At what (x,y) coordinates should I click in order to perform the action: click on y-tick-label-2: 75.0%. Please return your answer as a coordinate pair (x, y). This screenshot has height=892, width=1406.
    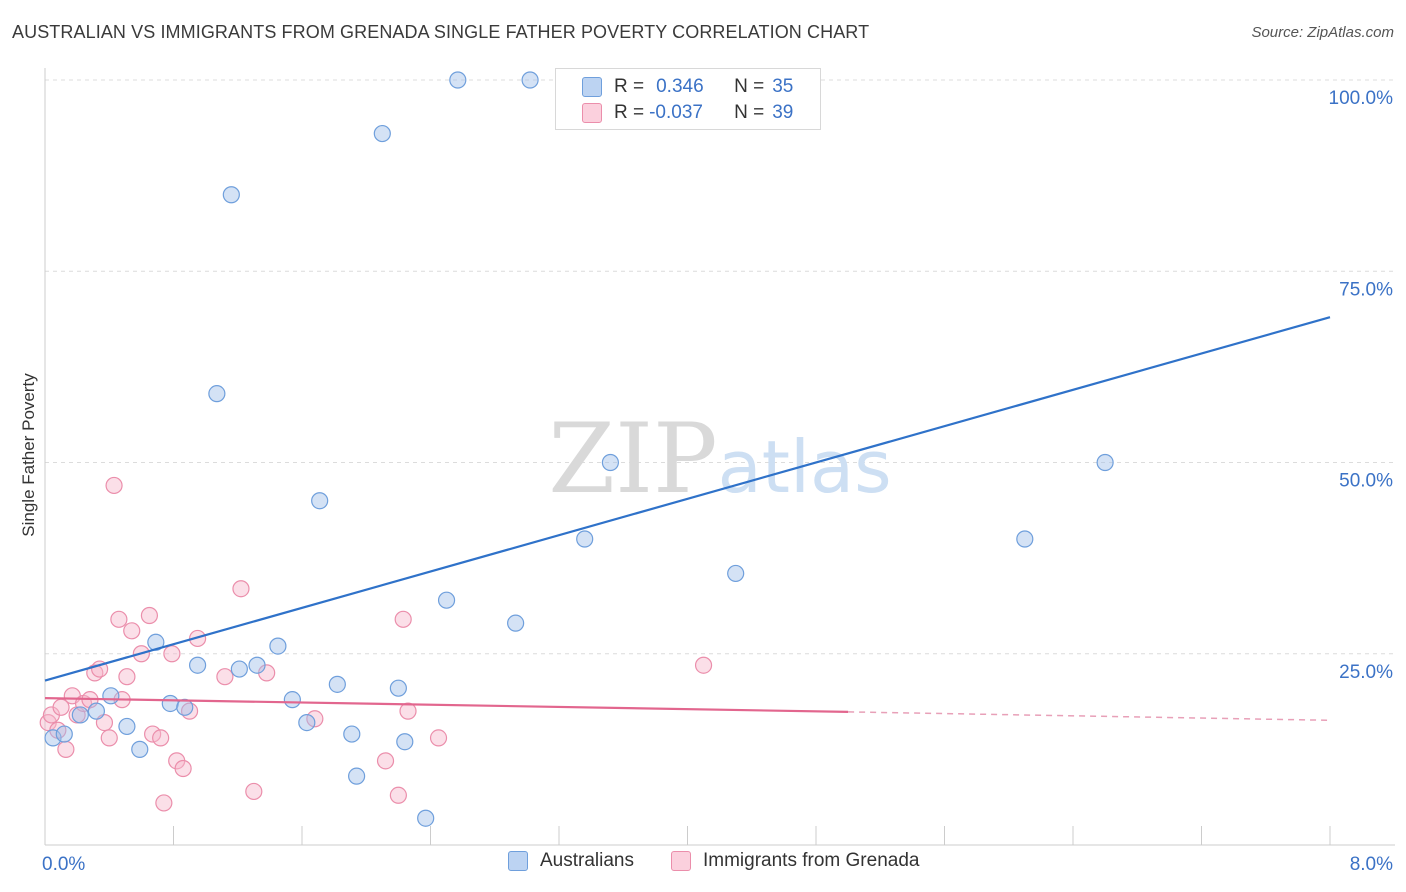
    Looking at the image, I should click on (1366, 289).